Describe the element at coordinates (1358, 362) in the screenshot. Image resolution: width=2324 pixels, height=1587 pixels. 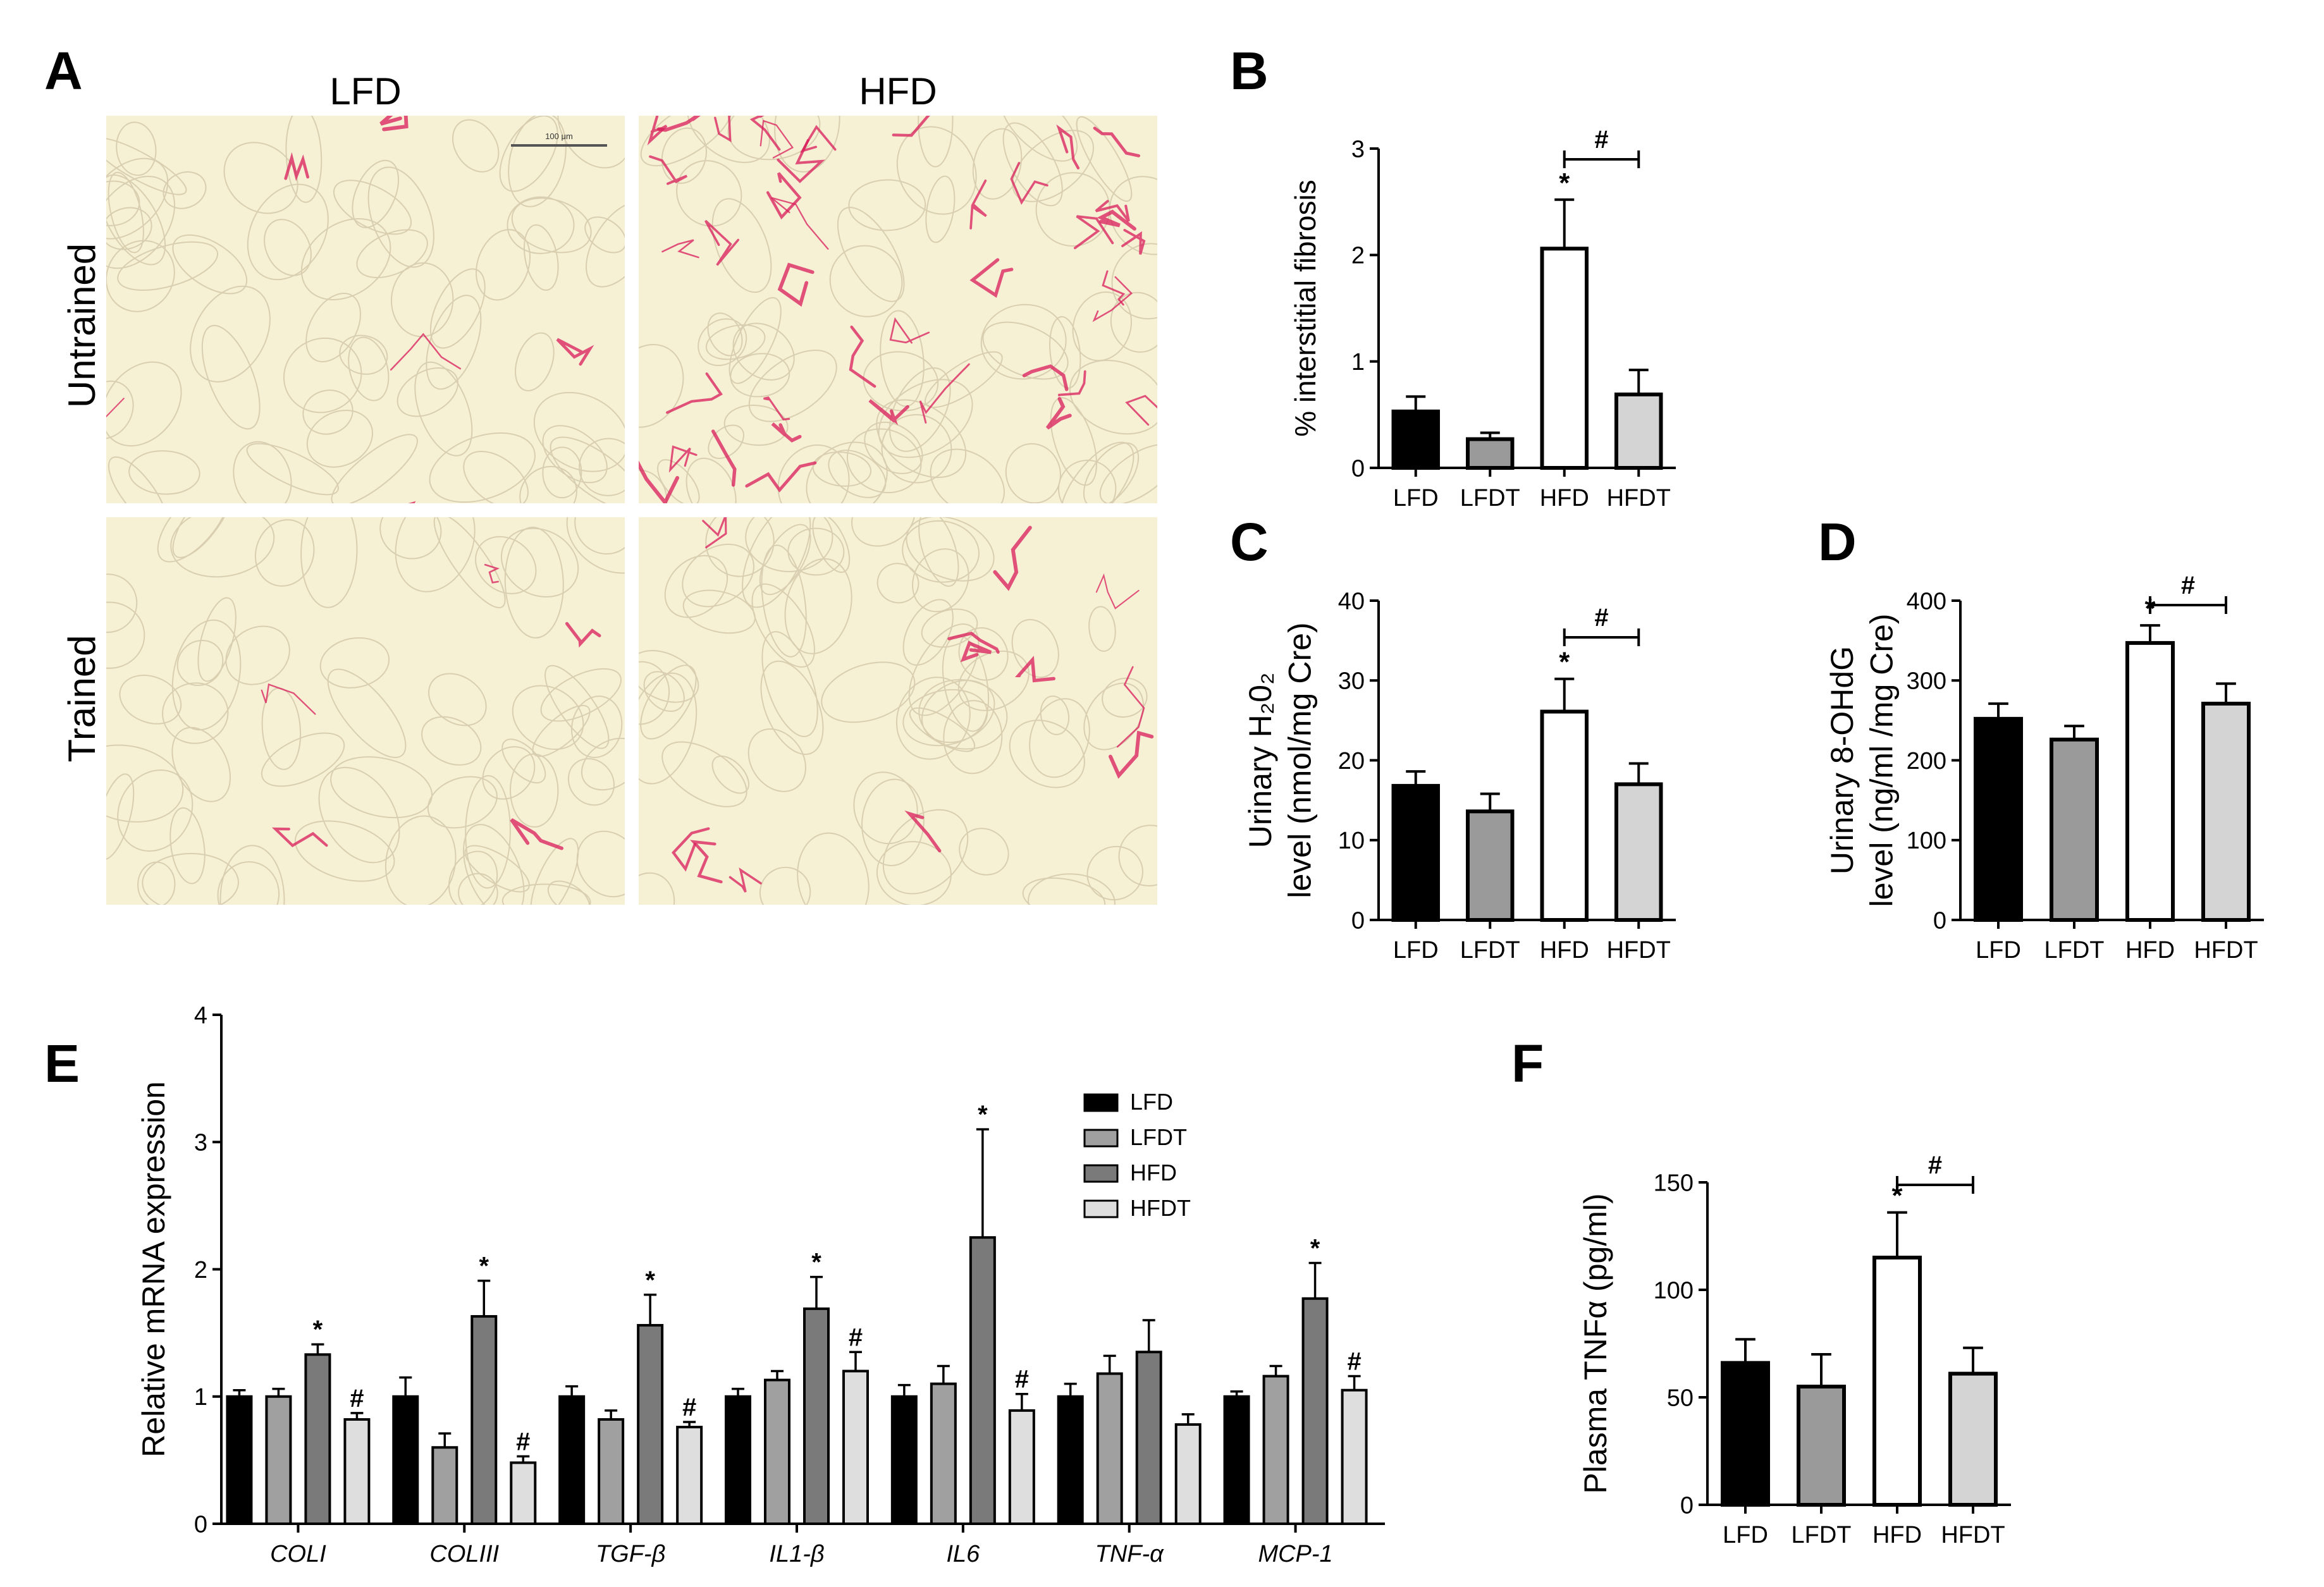
I see `y-tick-label: 1` at that location.